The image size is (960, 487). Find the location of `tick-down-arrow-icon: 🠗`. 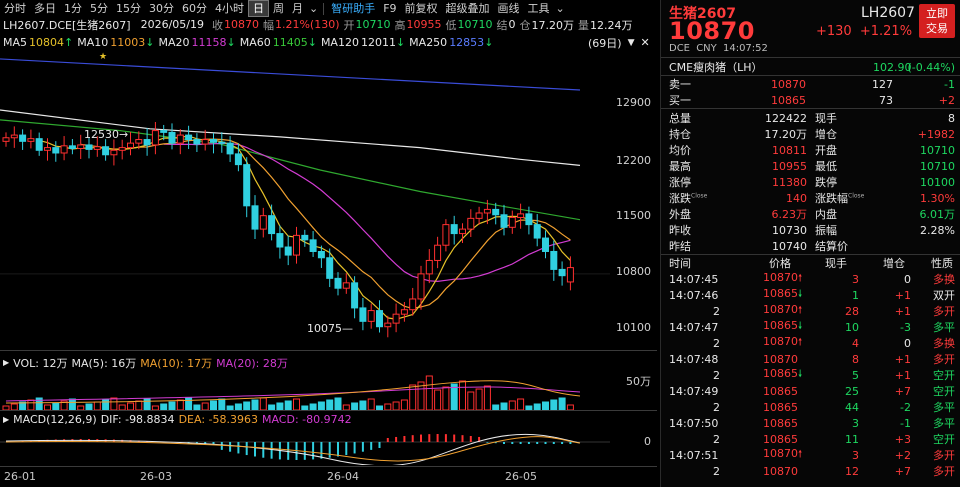

tick-down-arrow-icon: 🠗 is located at coordinates (800, 374).